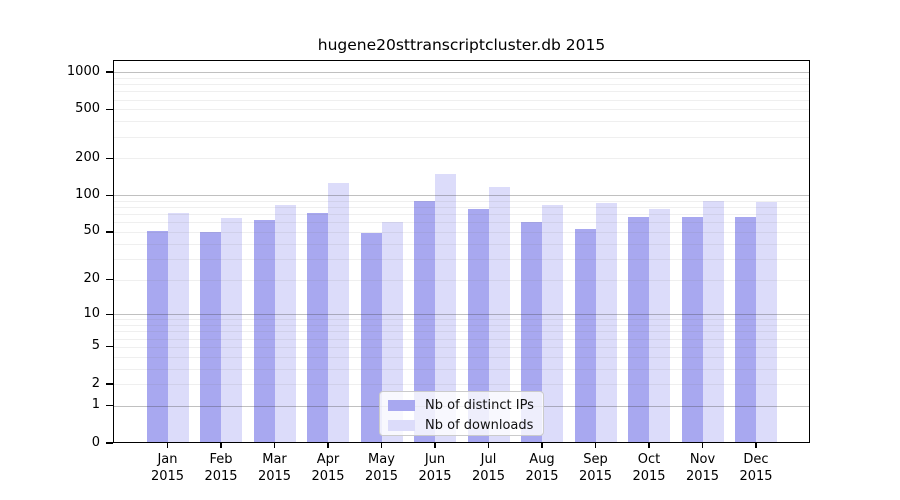  What do you see at coordinates (649, 468) in the screenshot?
I see `x-label-oct: Oct 2015` at bounding box center [649, 468].